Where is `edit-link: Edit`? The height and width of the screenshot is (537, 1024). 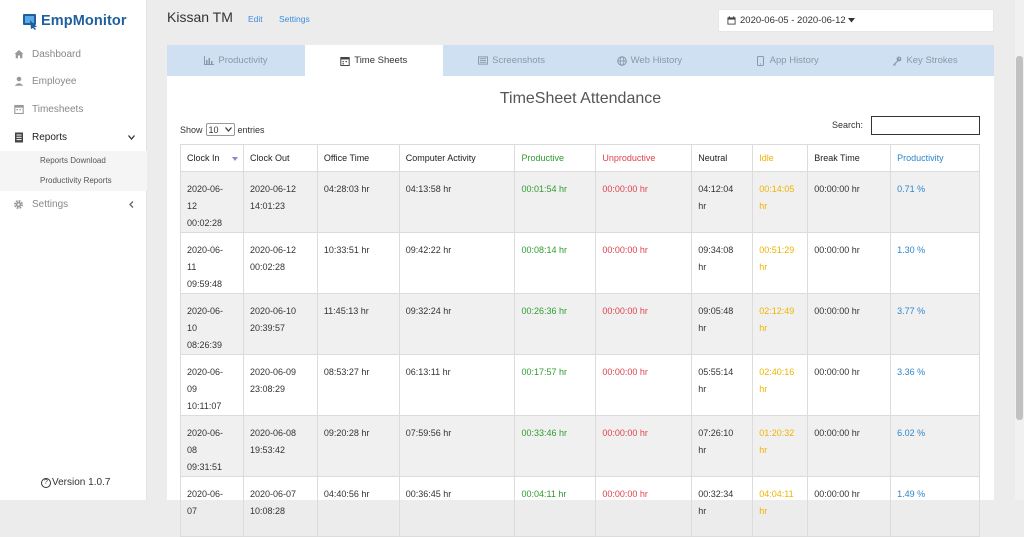 edit-link: Edit is located at coordinates (255, 19).